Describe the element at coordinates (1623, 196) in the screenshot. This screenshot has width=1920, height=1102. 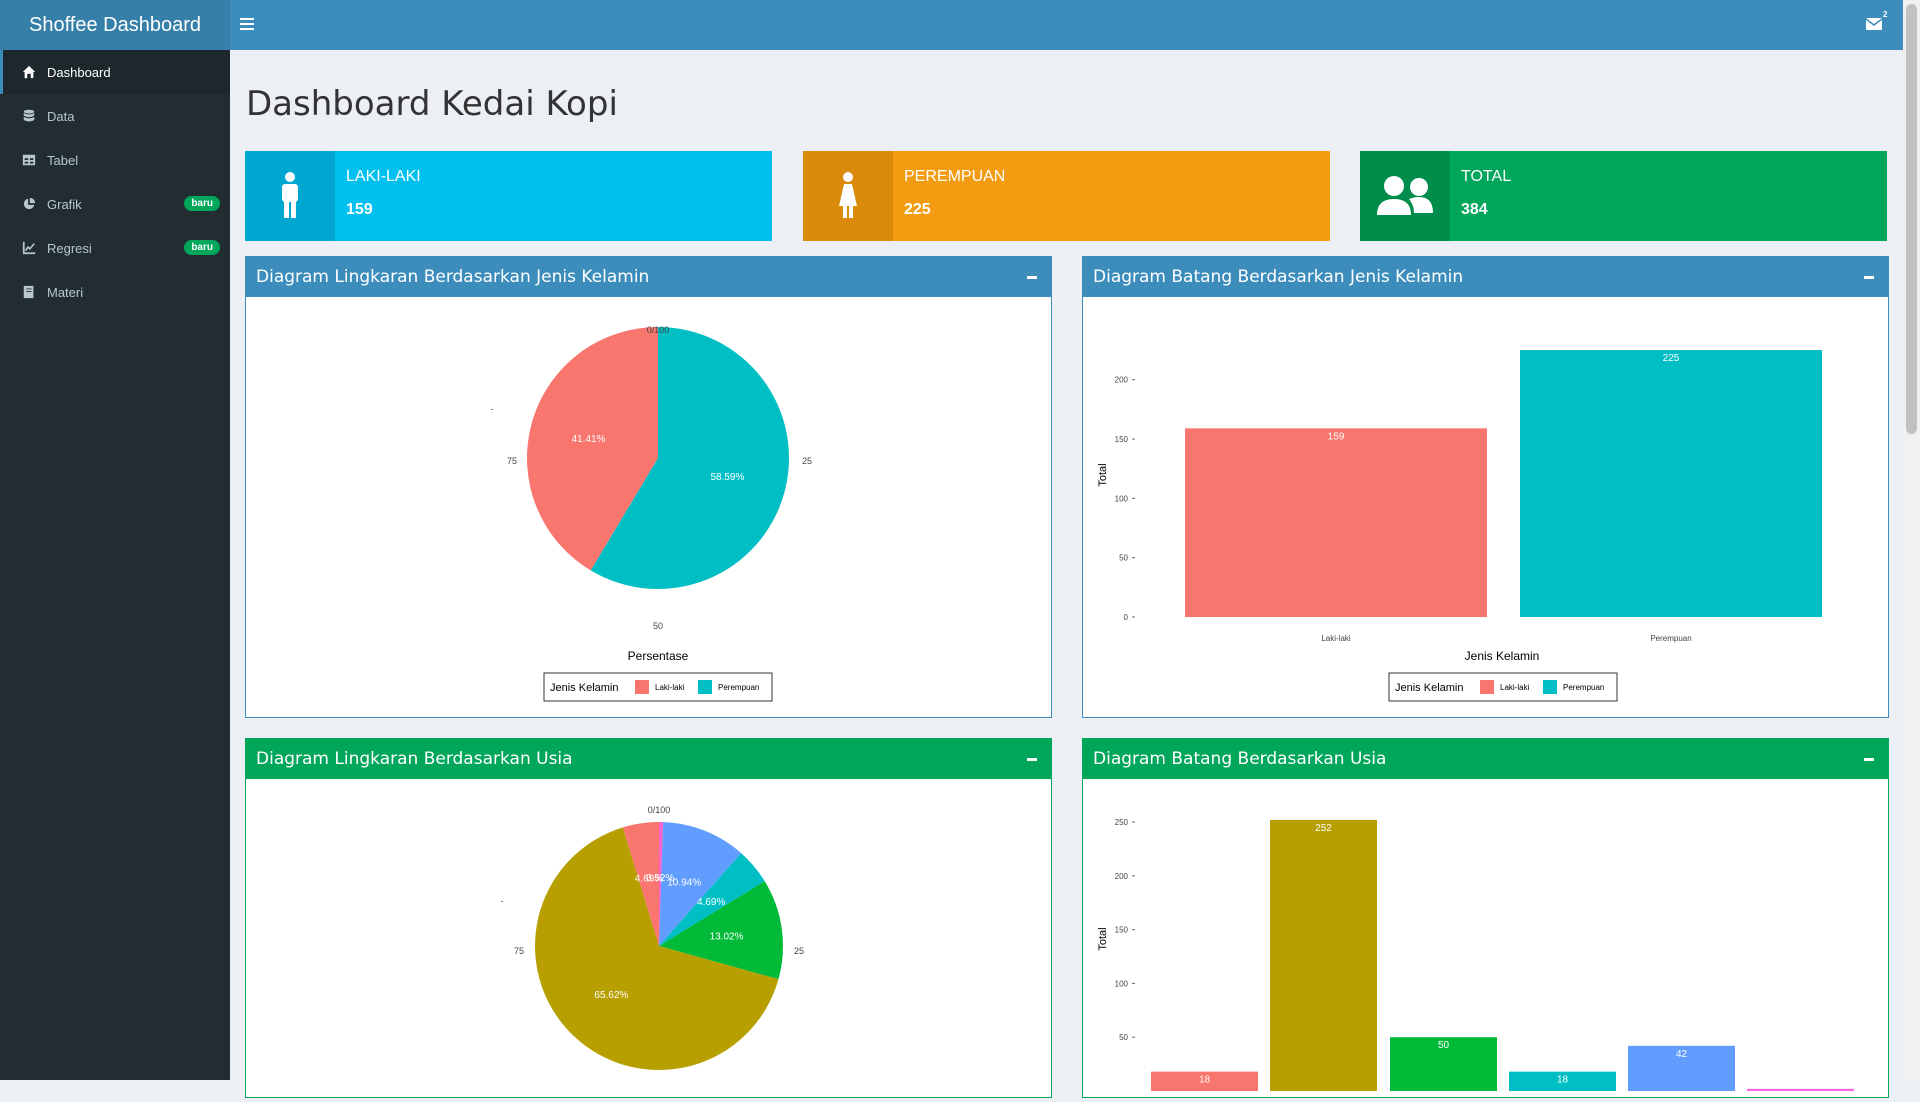
I see `infobox-total: TOTAL 384` at that location.